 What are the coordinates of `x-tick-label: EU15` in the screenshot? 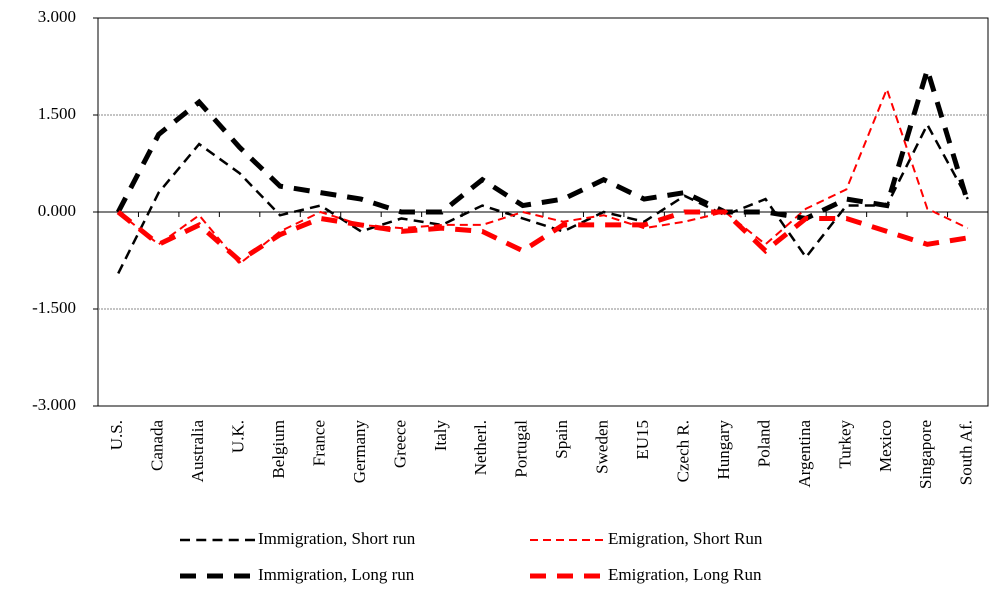 It's located at (642, 440).